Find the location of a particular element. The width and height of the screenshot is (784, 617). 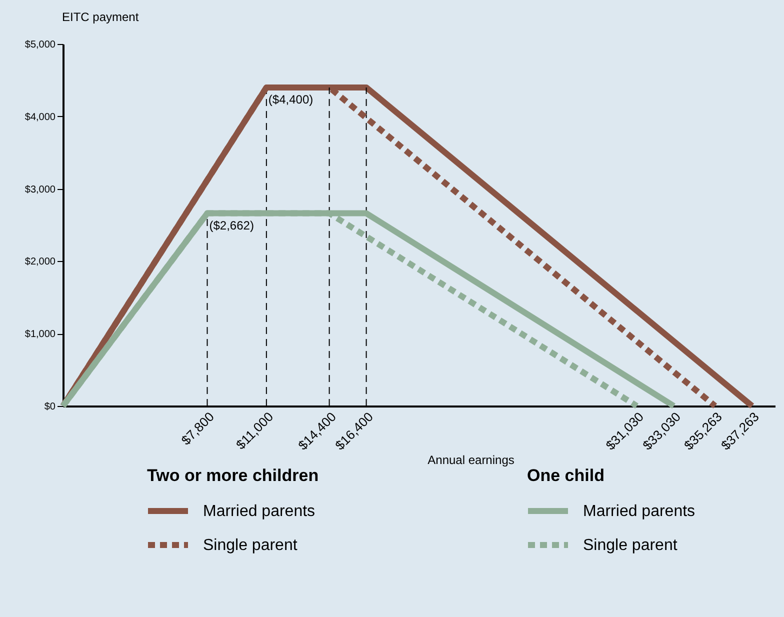

y-tick-label: $5,000 is located at coordinates (40, 45).